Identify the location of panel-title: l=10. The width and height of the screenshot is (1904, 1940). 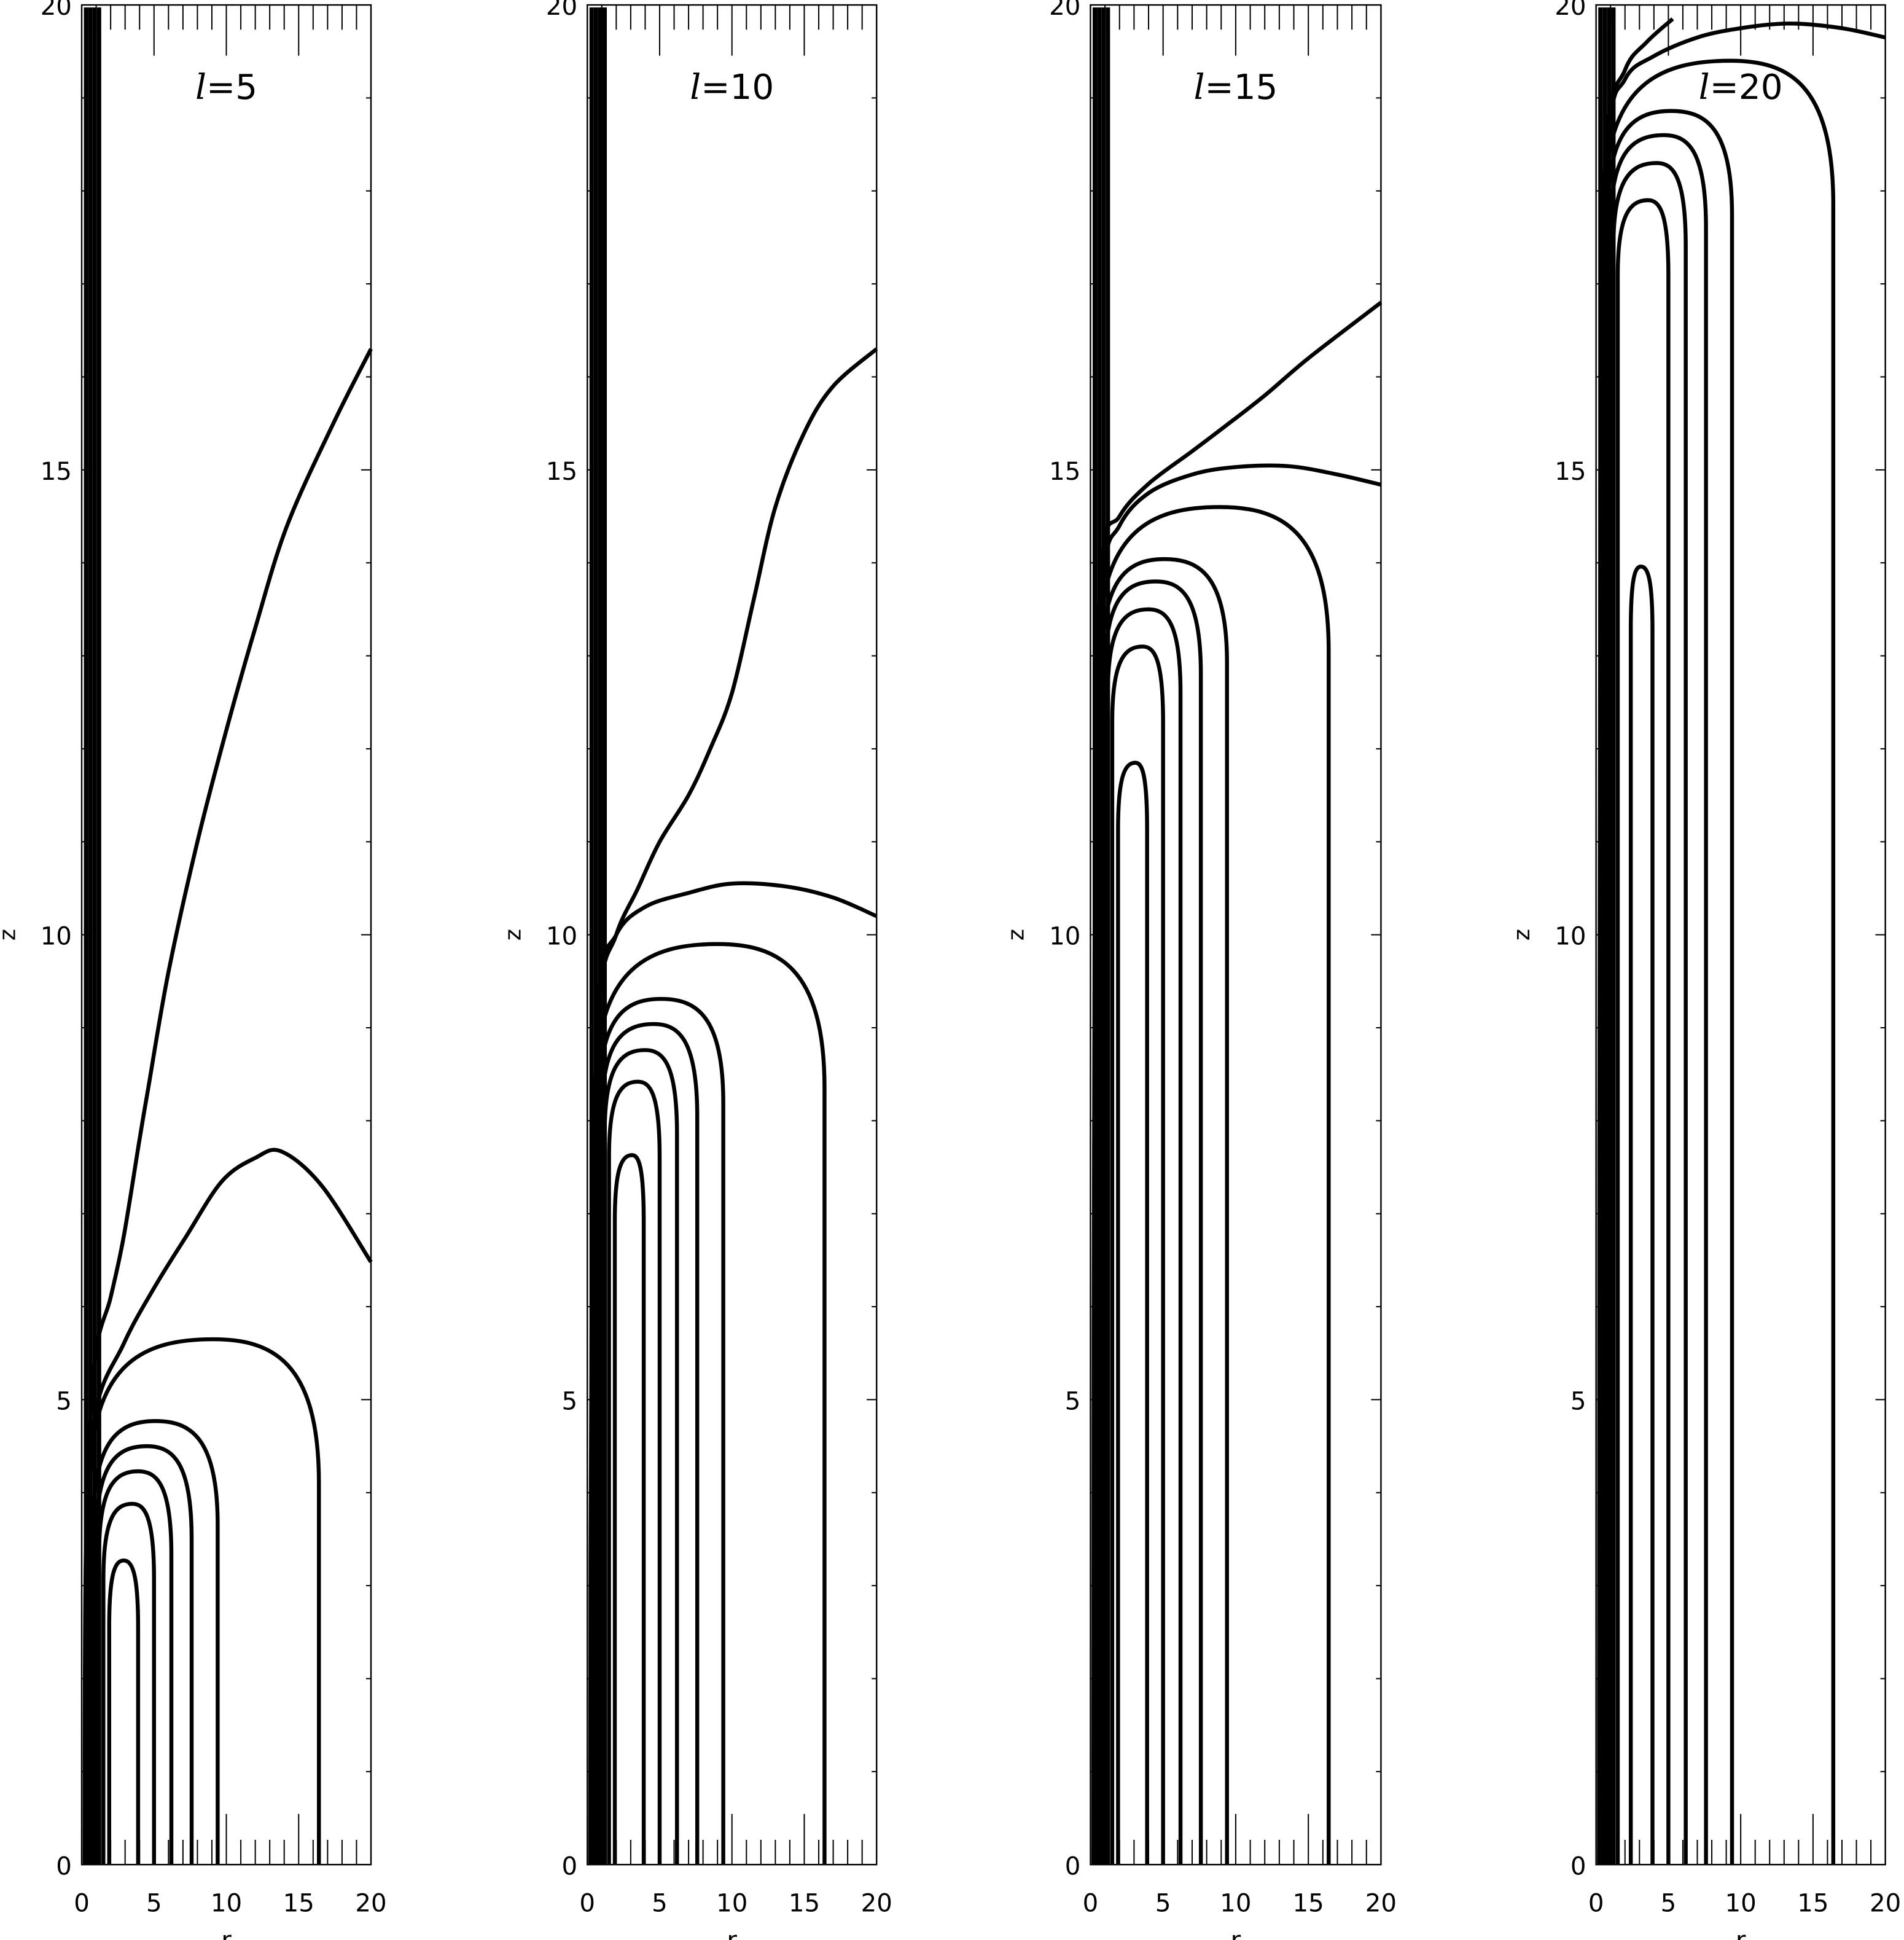
(732, 88).